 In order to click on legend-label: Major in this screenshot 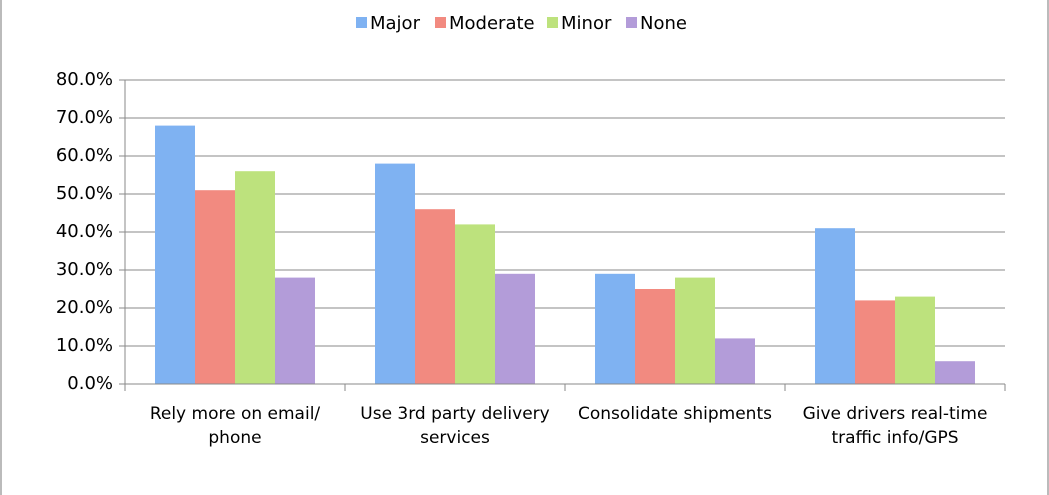, I will do `click(395, 23)`.